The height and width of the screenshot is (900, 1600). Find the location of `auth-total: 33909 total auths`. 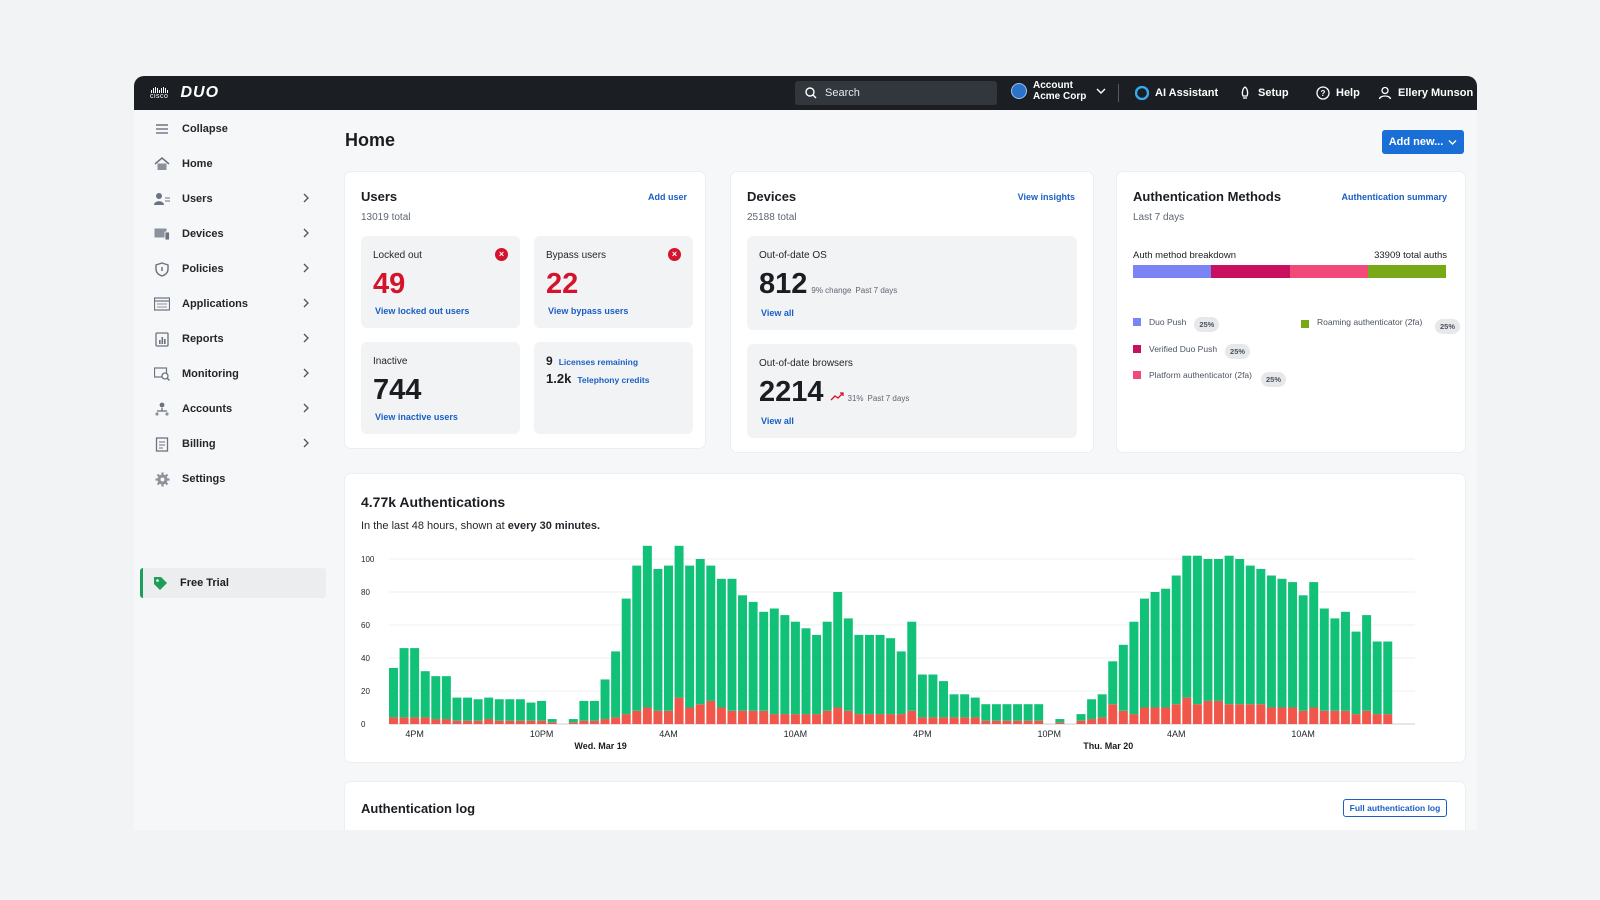

auth-total: 33909 total auths is located at coordinates (1410, 255).